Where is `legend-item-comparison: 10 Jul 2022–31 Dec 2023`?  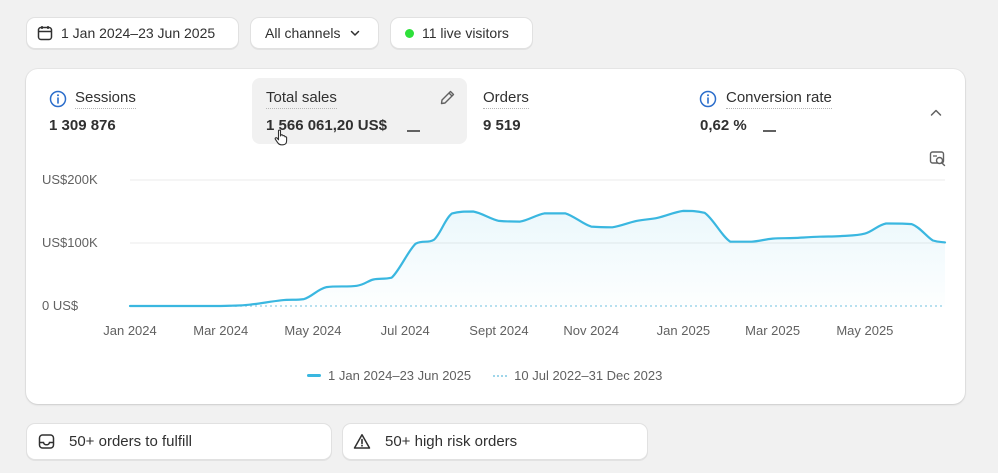 legend-item-comparison: 10 Jul 2022–31 Dec 2023 is located at coordinates (577, 375).